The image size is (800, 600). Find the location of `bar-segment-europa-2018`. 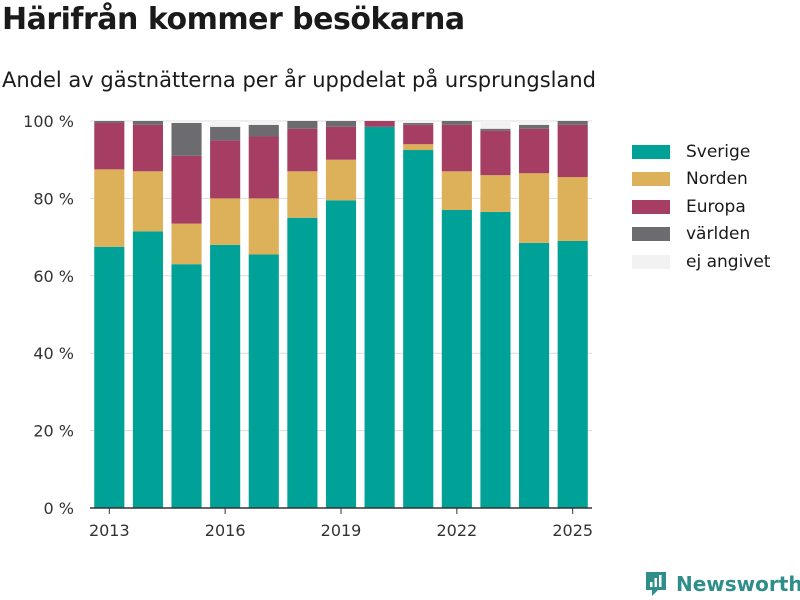

bar-segment-europa-2018 is located at coordinates (302, 150).